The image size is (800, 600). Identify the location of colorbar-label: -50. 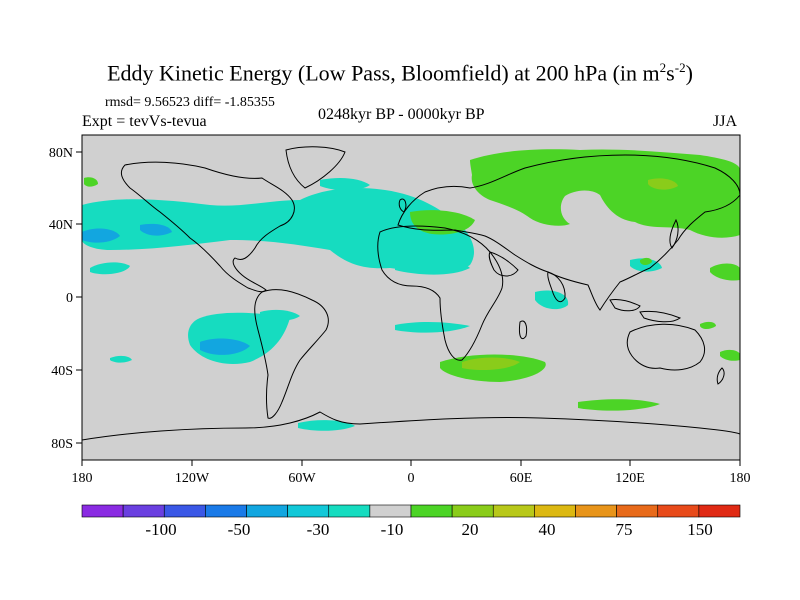
(239, 529).